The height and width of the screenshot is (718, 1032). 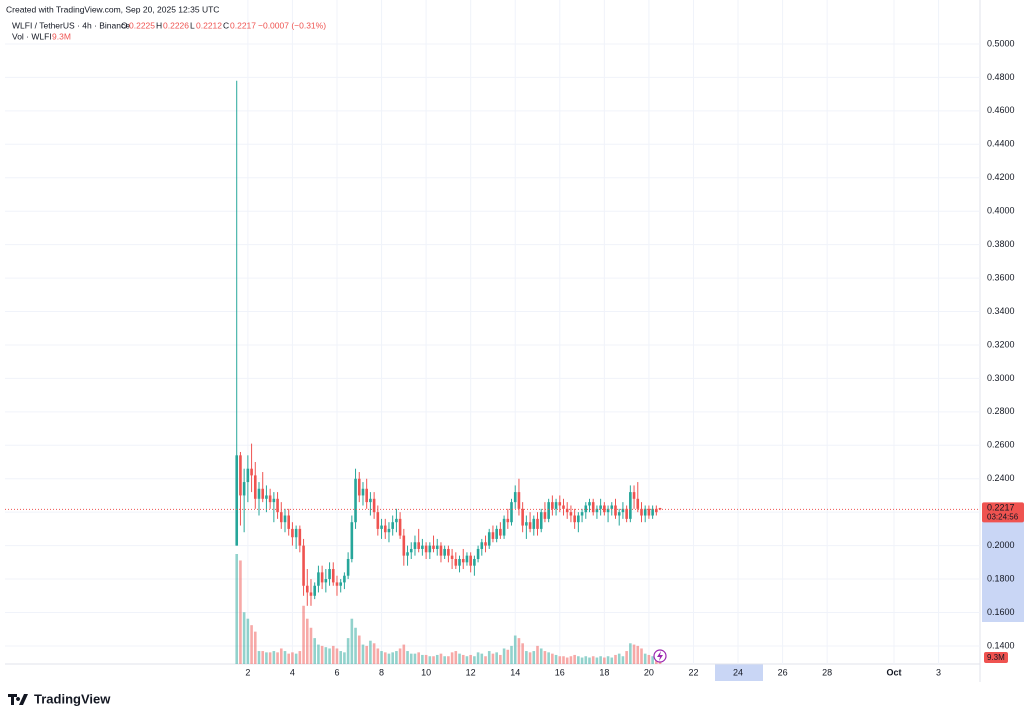 What do you see at coordinates (1001, 478) in the screenshot?
I see `y-tick-label: 0.2400` at bounding box center [1001, 478].